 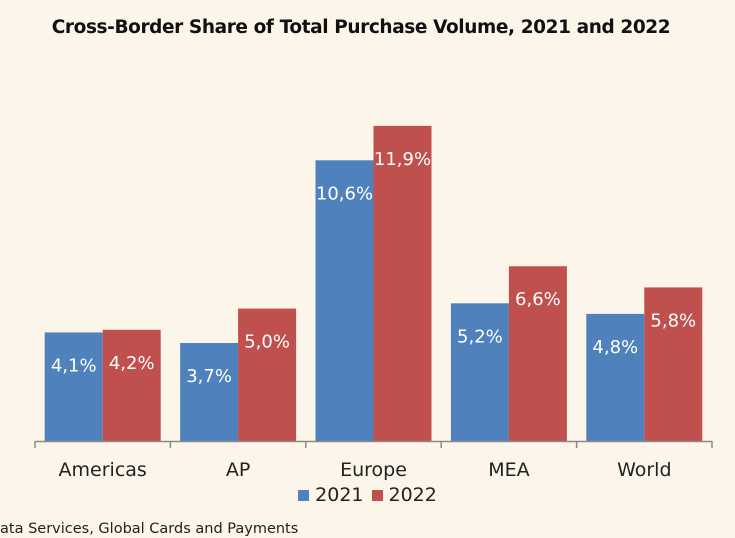 What do you see at coordinates (74, 365) in the screenshot?
I see `data-label-americas-2021: 4,1%` at bounding box center [74, 365].